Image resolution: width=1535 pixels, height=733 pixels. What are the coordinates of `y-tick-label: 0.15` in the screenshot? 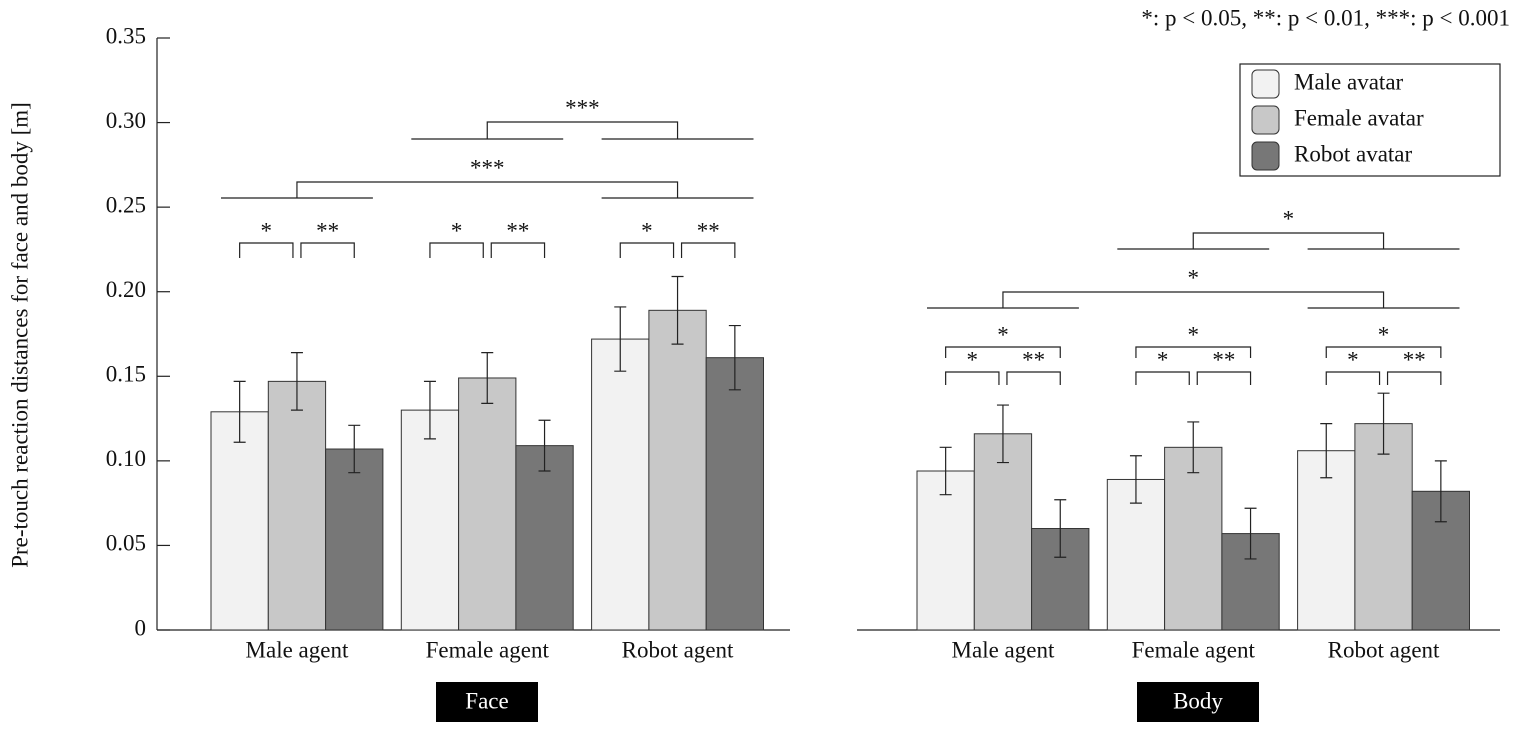 It's located at (126, 374).